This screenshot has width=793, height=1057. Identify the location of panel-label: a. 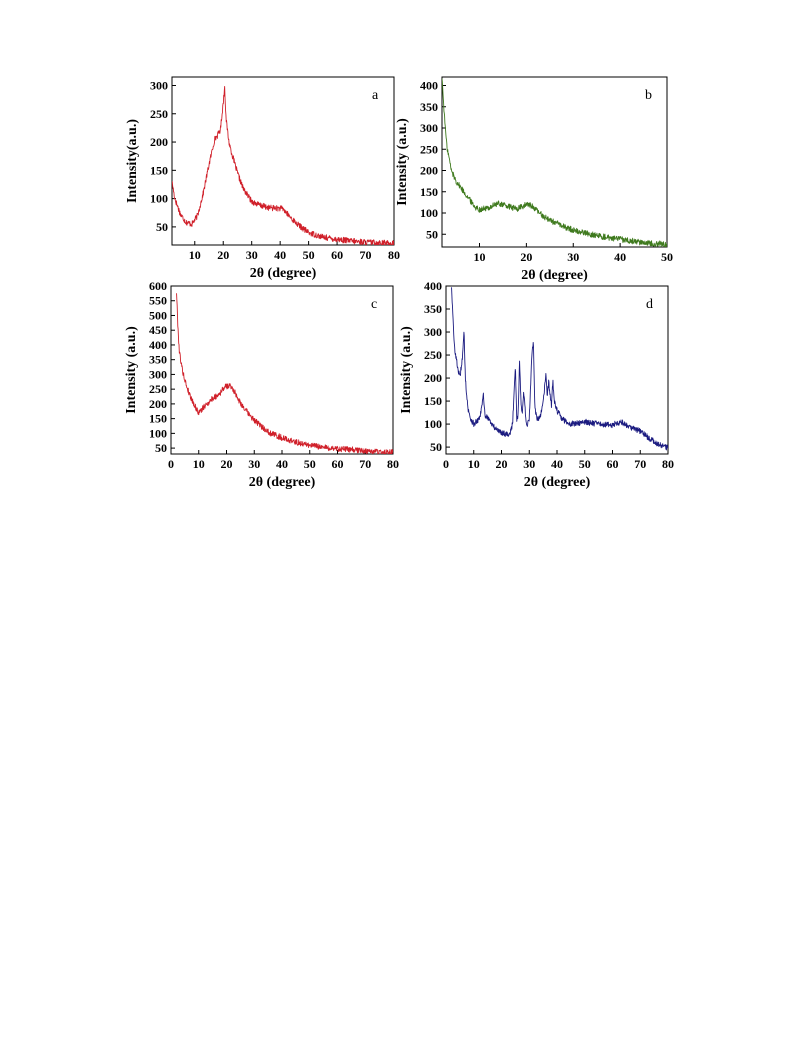
(375, 95).